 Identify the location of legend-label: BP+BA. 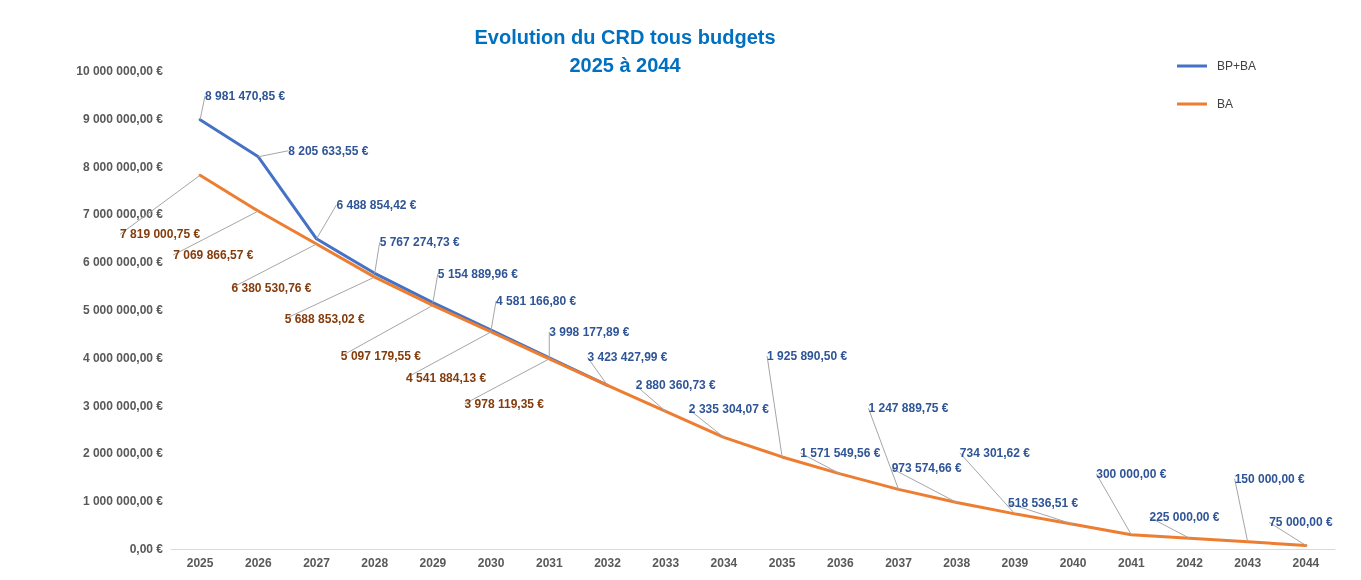
(1236, 66).